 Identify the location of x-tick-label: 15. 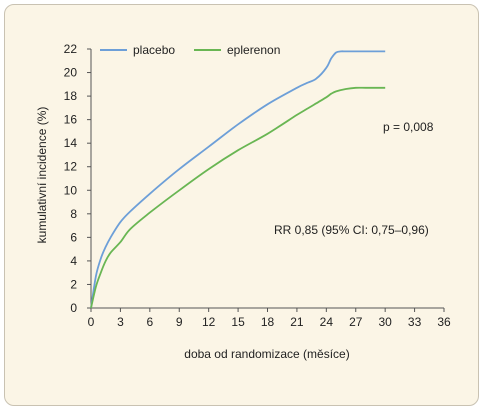
(238, 322).